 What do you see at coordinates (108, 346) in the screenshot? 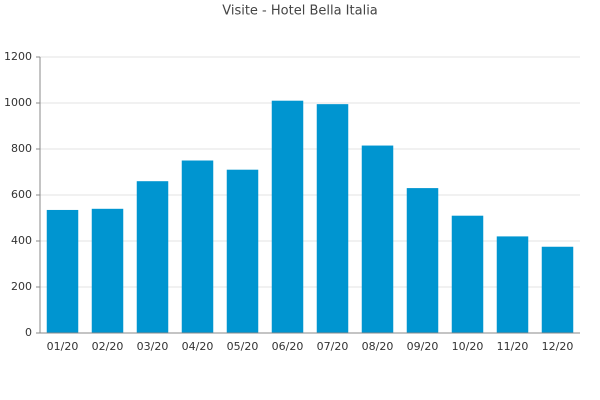
I see `x-tick-label: 02/20` at bounding box center [108, 346].